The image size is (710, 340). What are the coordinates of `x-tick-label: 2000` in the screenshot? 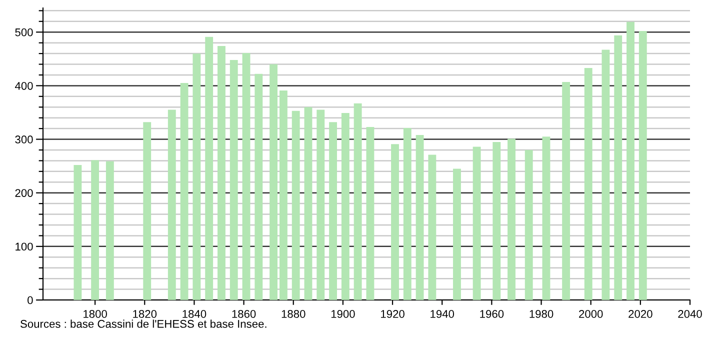 It's located at (591, 314).